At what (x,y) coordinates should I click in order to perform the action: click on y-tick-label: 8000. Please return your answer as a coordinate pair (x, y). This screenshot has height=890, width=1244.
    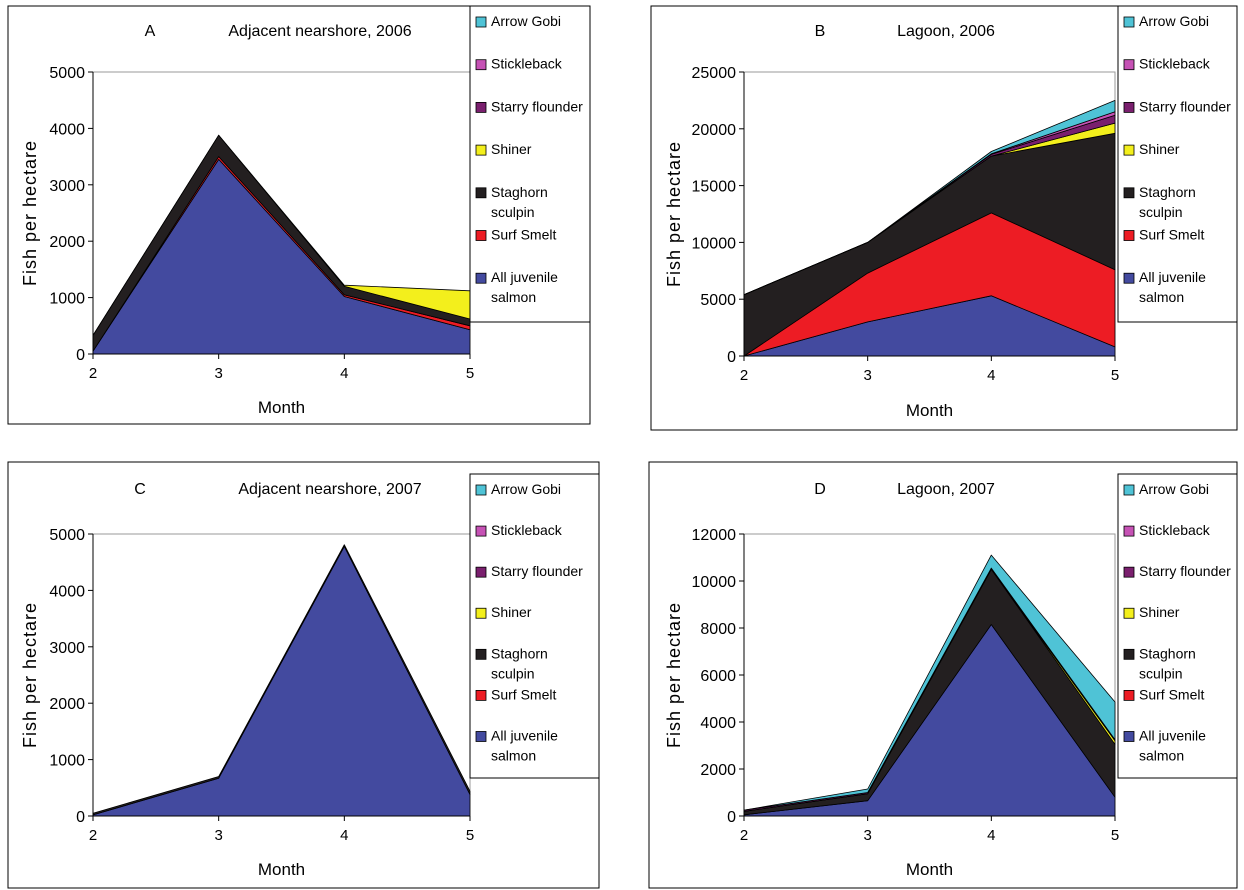
    Looking at the image, I should click on (718, 629).